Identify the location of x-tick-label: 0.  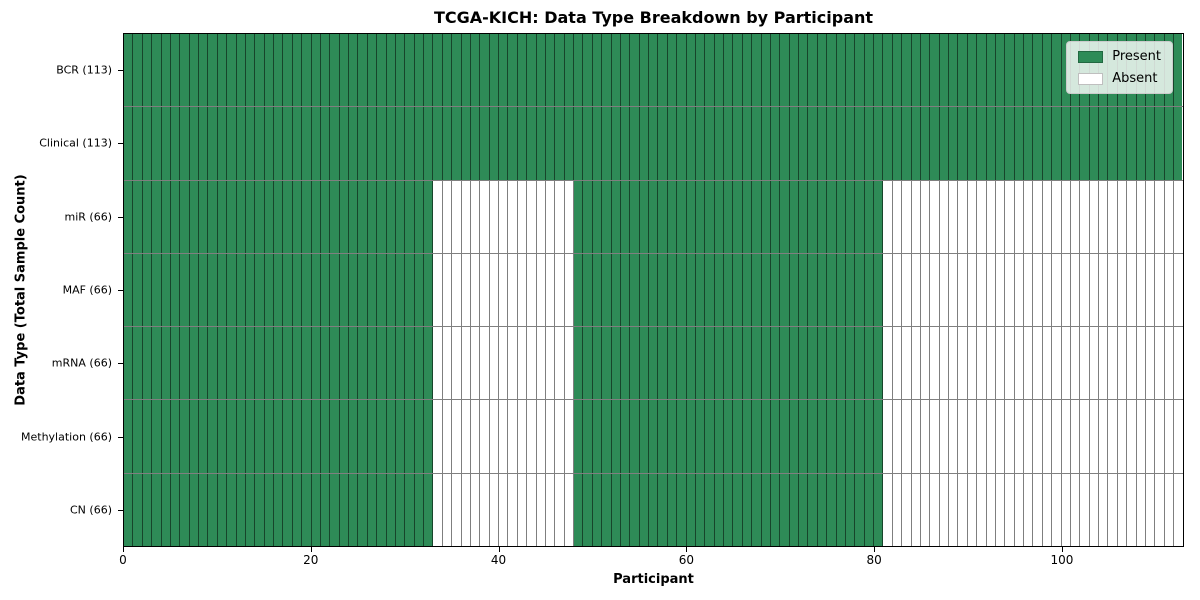
(123, 560).